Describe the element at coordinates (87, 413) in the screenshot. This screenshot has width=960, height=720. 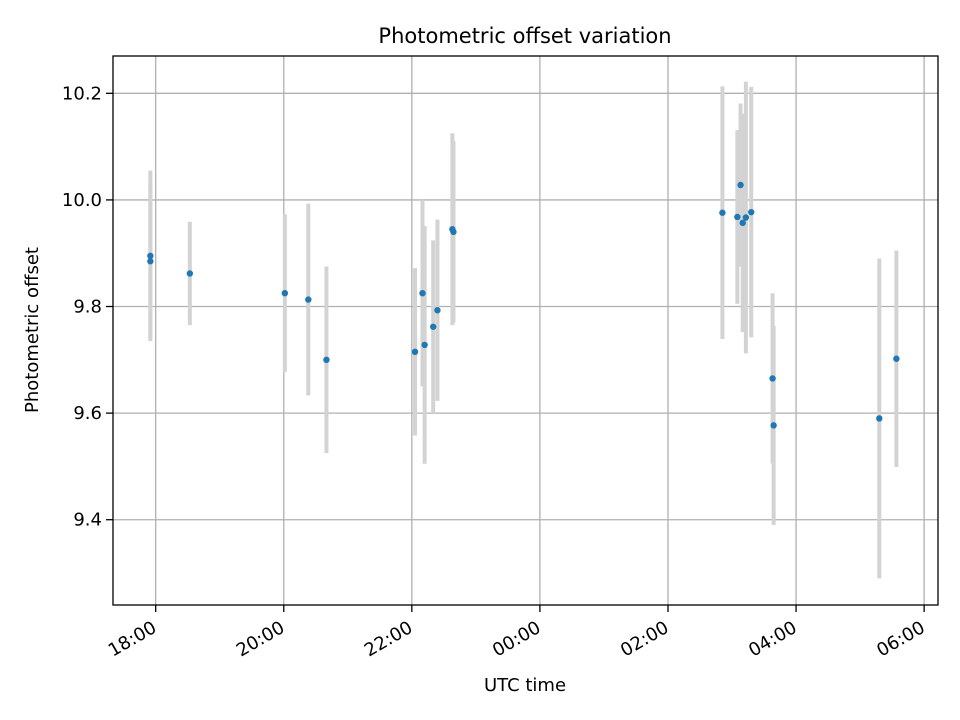
I see `y-tick-label: 9.6` at that location.